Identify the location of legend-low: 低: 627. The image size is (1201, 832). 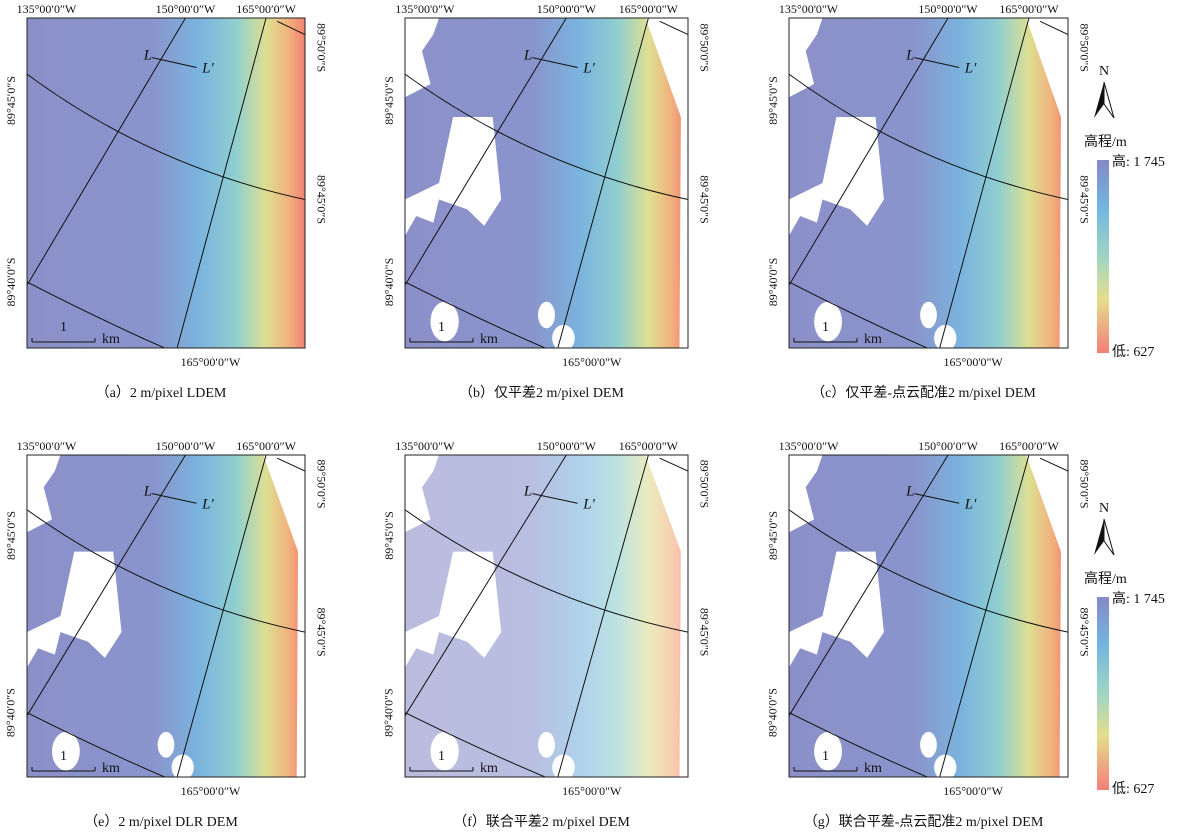
(1133, 789).